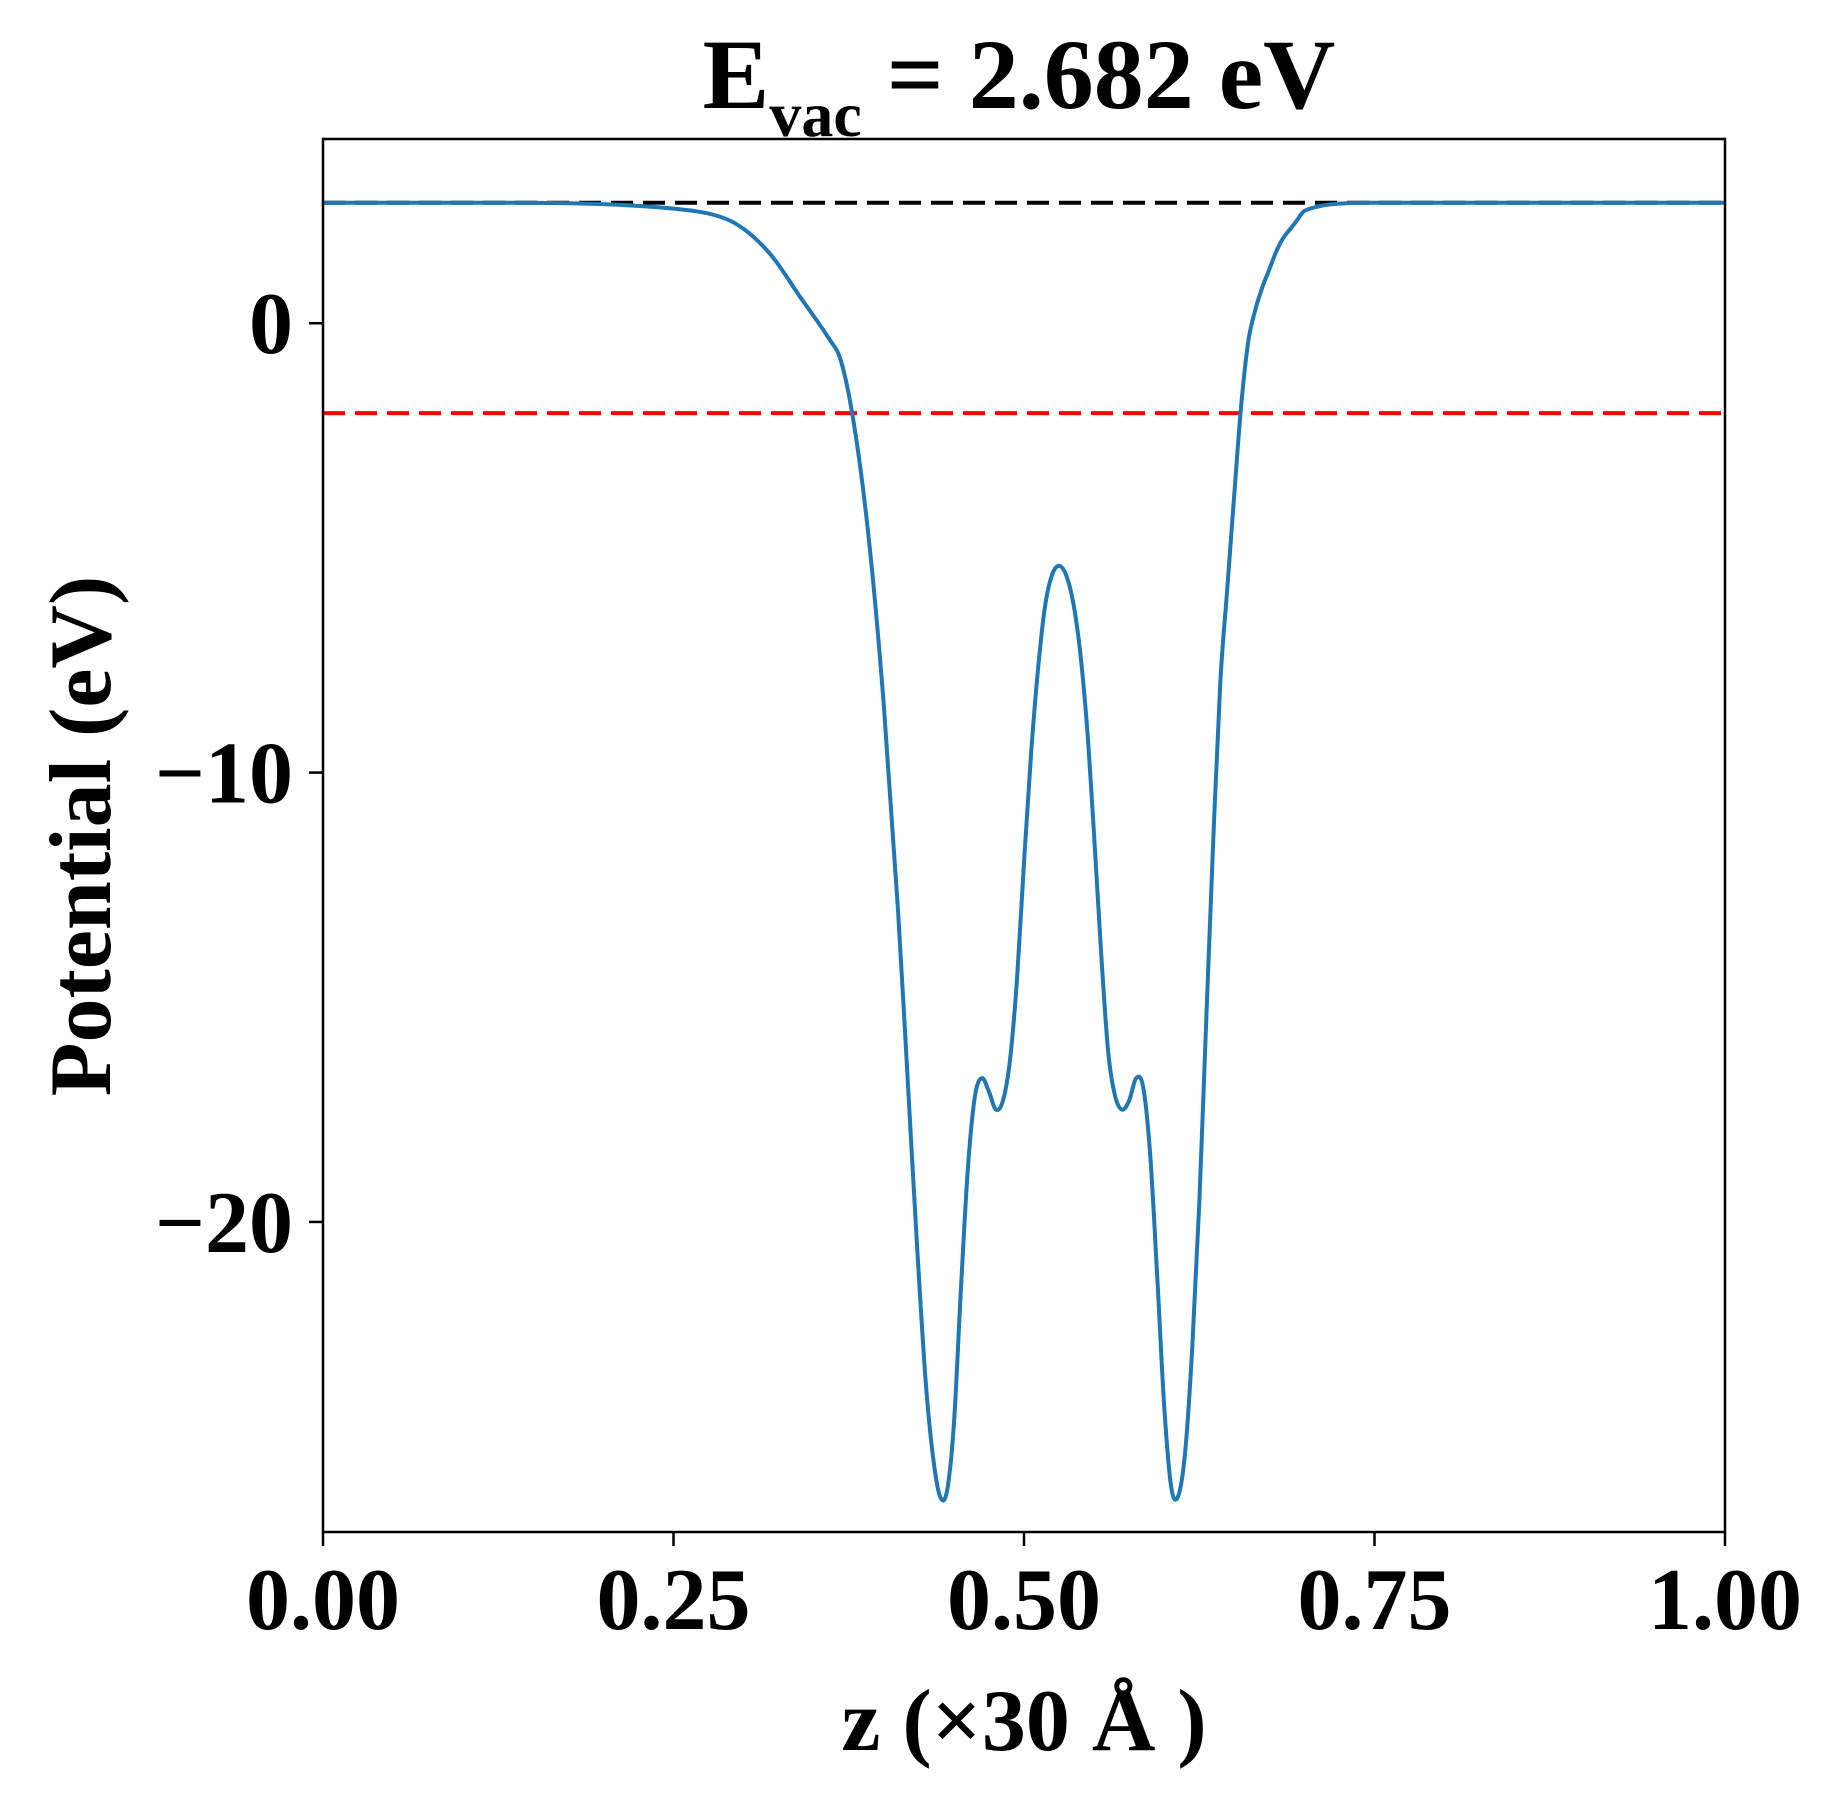 The image size is (1833, 1794). I want to click on title-rest: = 2.682 eV, so click(1099, 74).